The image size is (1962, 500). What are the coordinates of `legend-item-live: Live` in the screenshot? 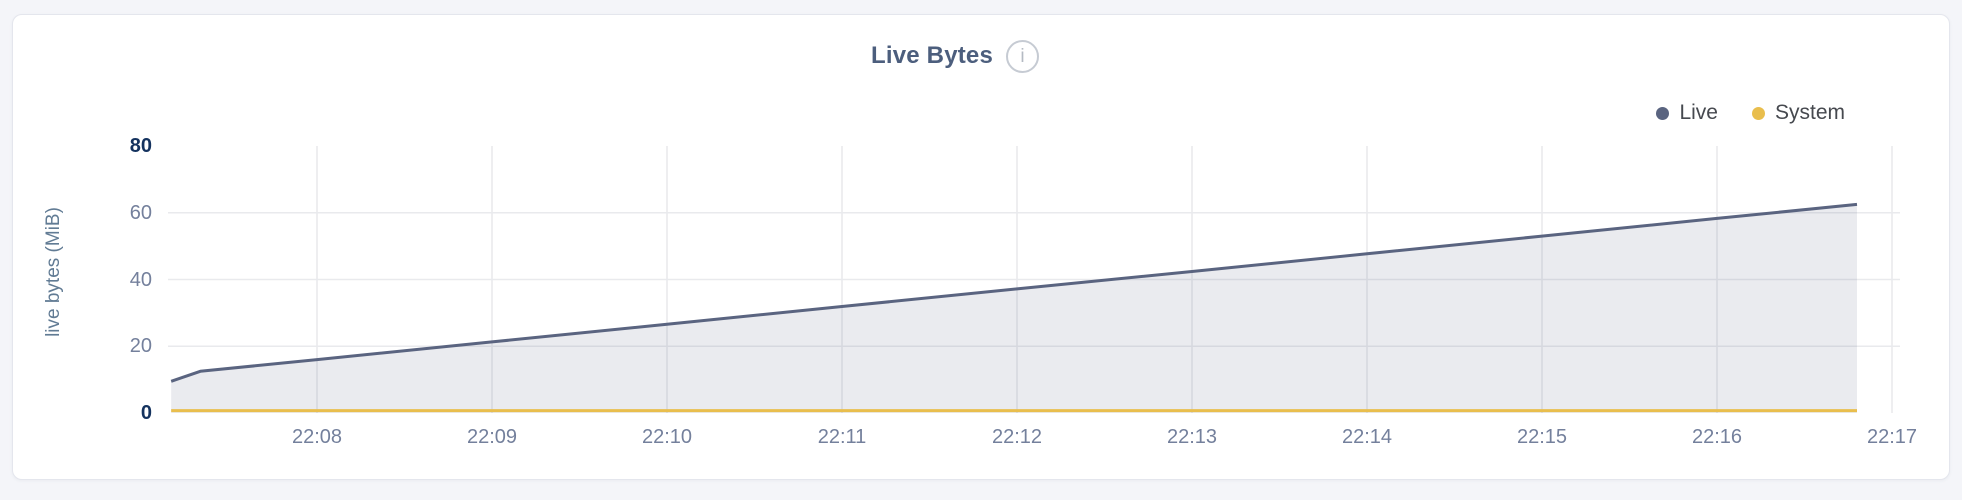 It's located at (1687, 113).